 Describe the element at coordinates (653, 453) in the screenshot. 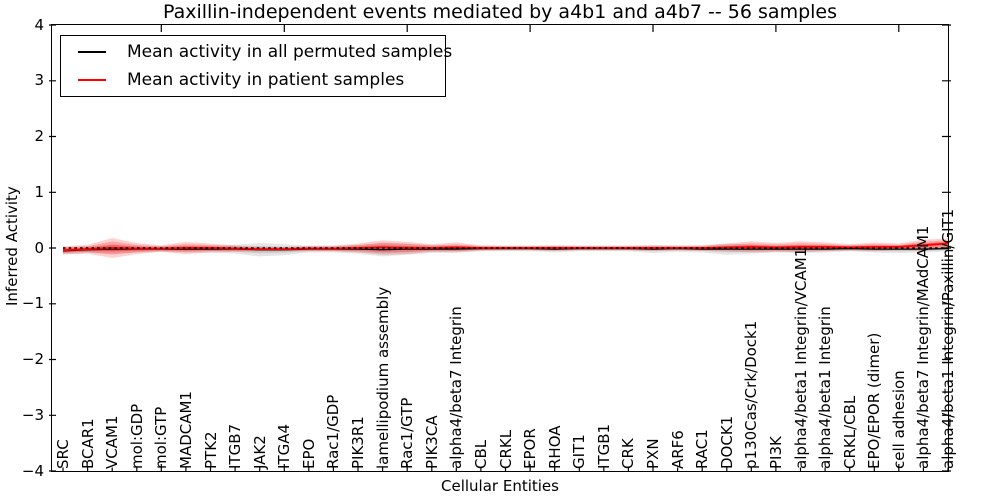

I see `x-tick-label: PXN` at that location.